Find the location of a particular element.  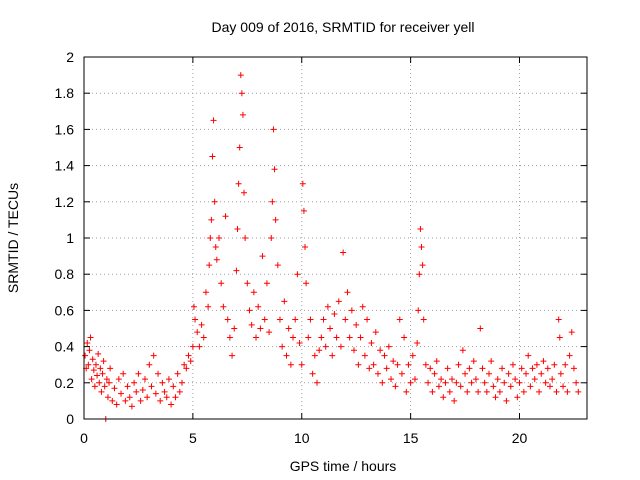

y-tick-label: 0.8 is located at coordinates (65, 274).